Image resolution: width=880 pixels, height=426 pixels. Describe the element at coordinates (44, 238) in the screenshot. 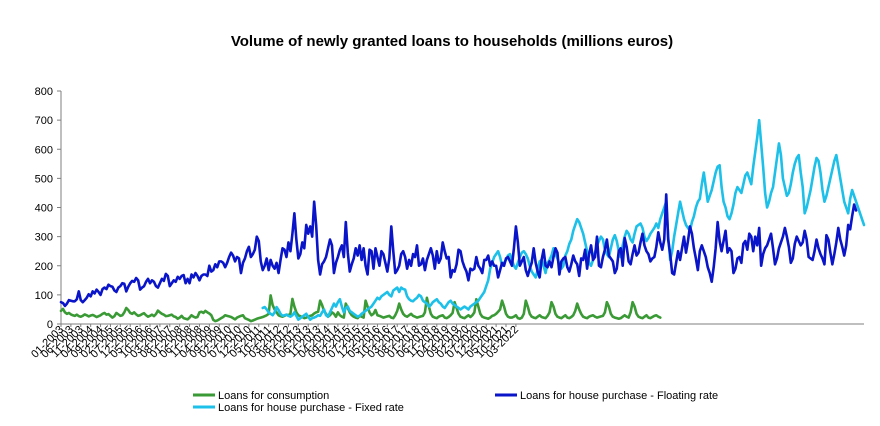

I see `y-tick-label: 300` at that location.